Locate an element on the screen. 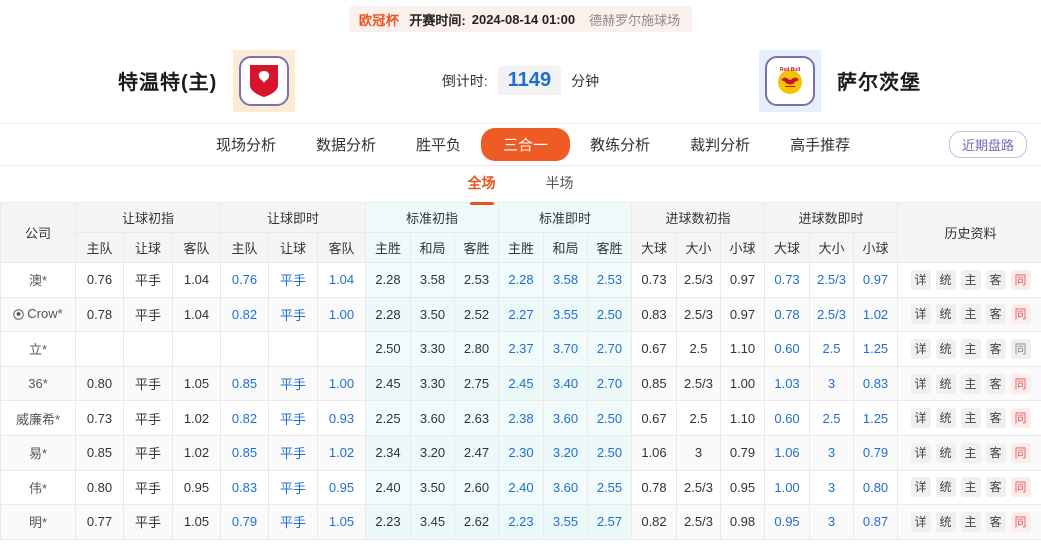 The height and width of the screenshot is (550, 1041). cell-company: 36* is located at coordinates (38, 383).